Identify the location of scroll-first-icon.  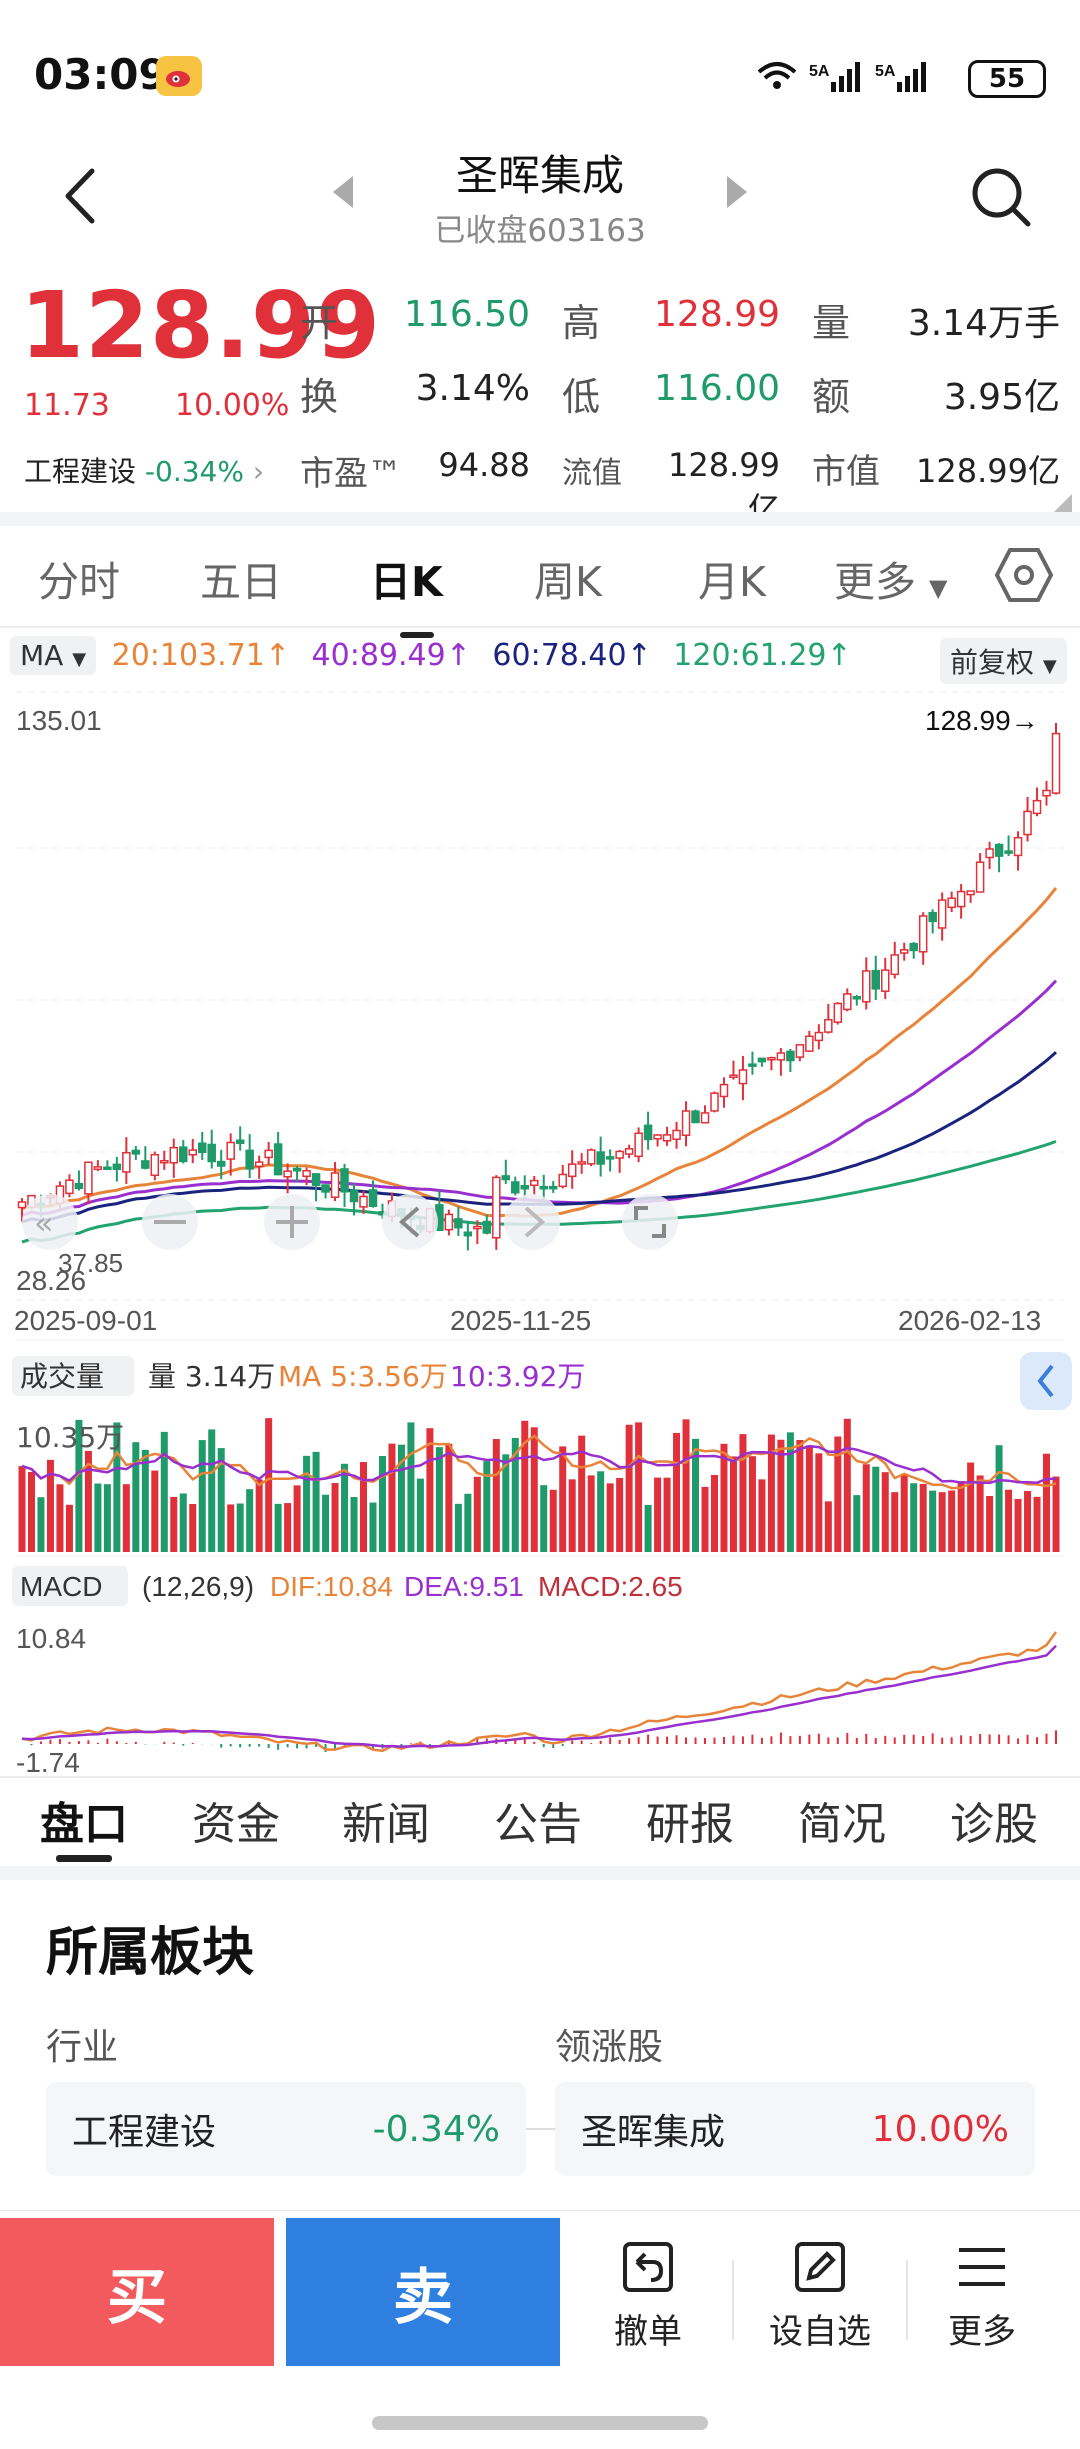
(50, 1222).